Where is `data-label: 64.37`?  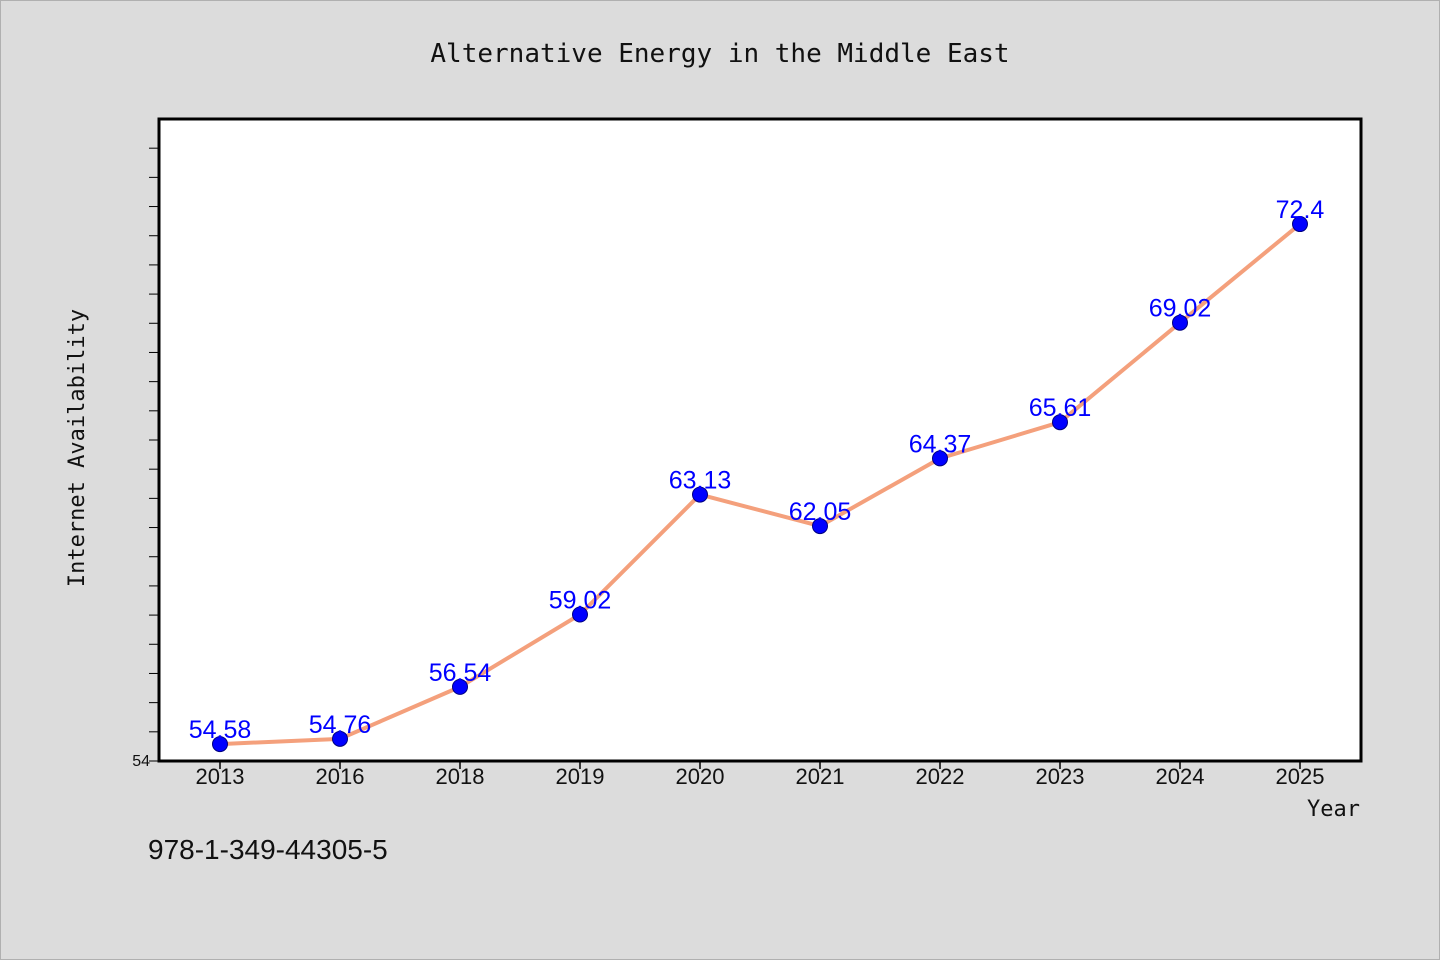
data-label: 64.37 is located at coordinates (940, 444).